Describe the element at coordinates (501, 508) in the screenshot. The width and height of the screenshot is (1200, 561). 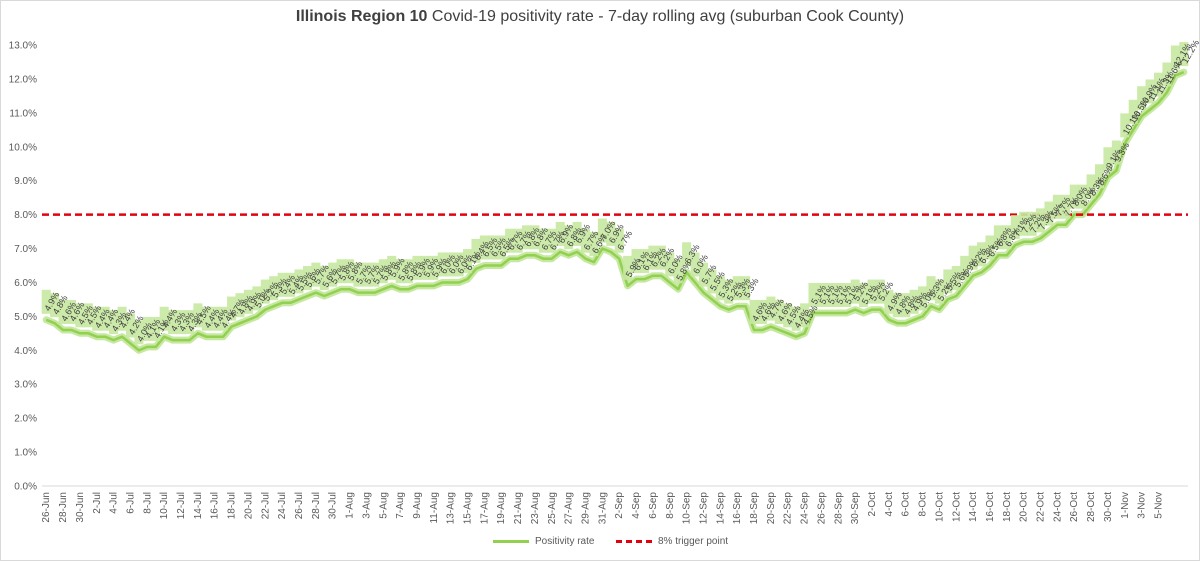
I see `x-tick-label: 19-Aug` at that location.